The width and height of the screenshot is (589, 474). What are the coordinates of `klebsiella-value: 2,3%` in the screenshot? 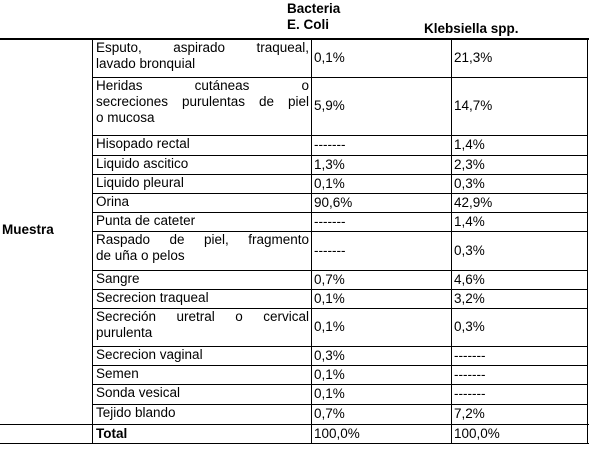 It's located at (469, 164).